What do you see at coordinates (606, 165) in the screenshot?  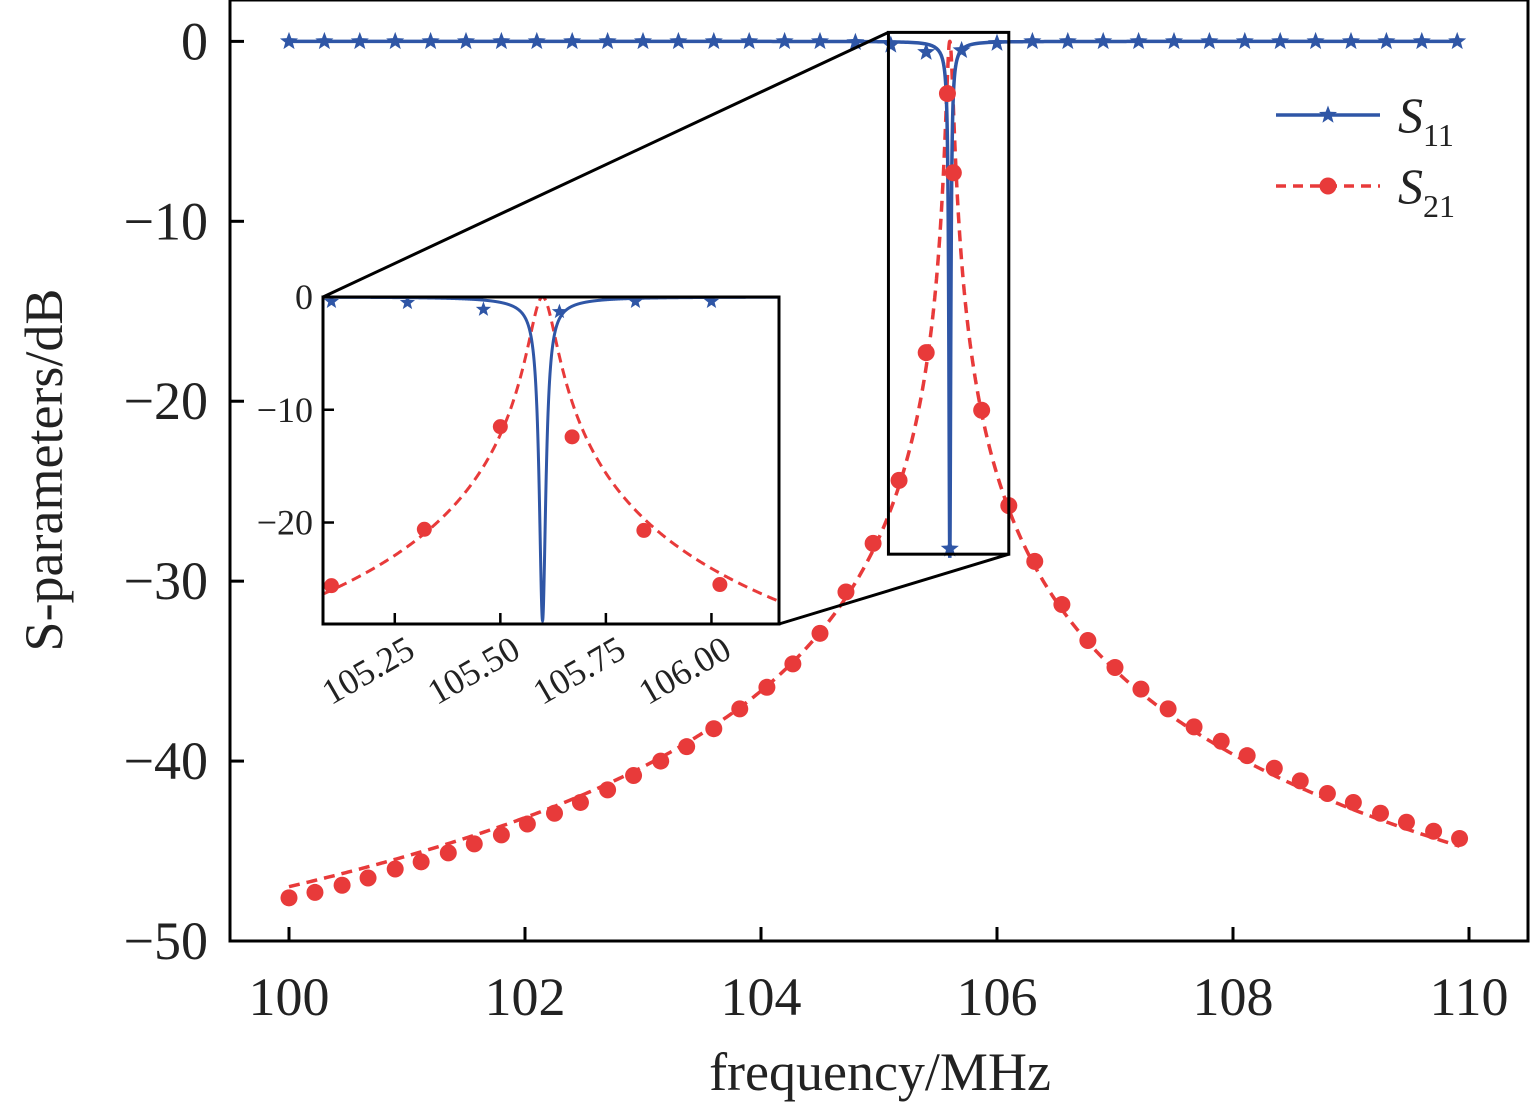 I see `zoom-connector-top` at bounding box center [606, 165].